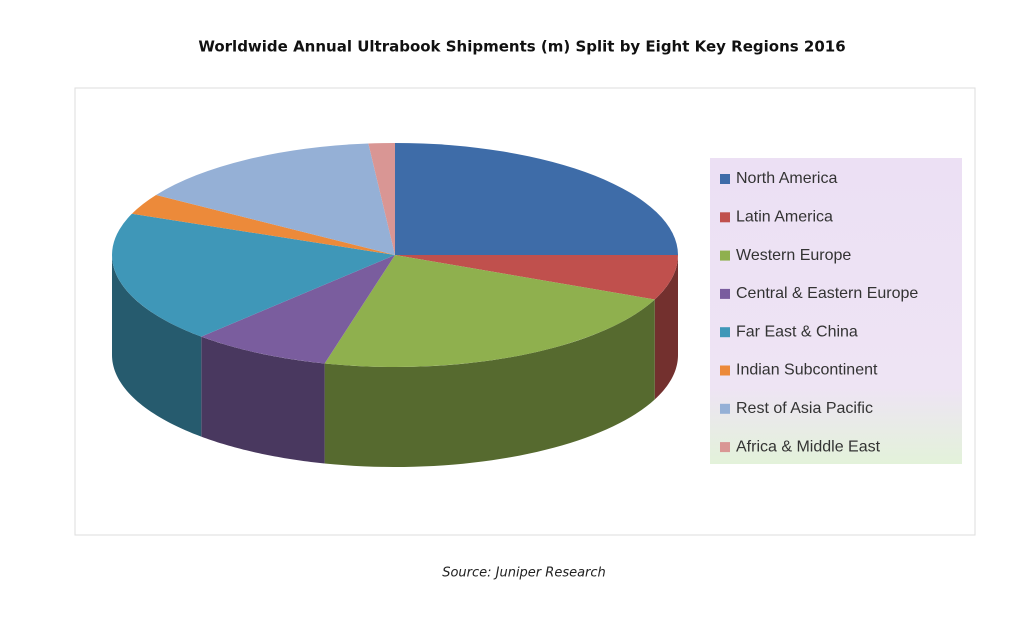 The image size is (1024, 617). I want to click on legend-box, so click(836, 311).